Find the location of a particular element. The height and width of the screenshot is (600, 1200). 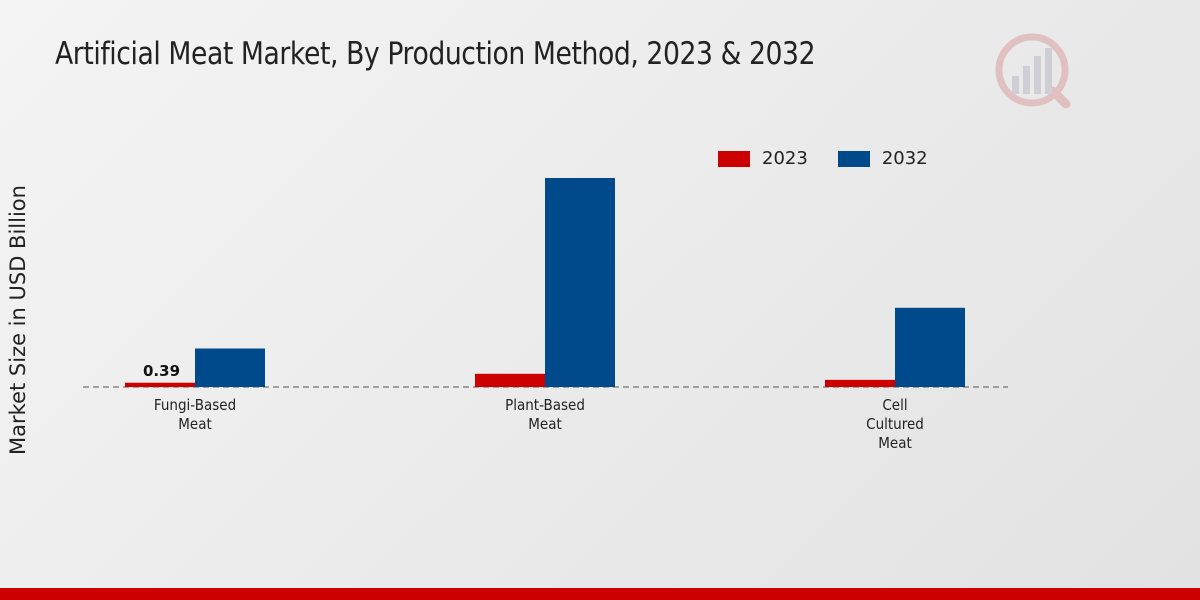

footer-bar is located at coordinates (600, 594).